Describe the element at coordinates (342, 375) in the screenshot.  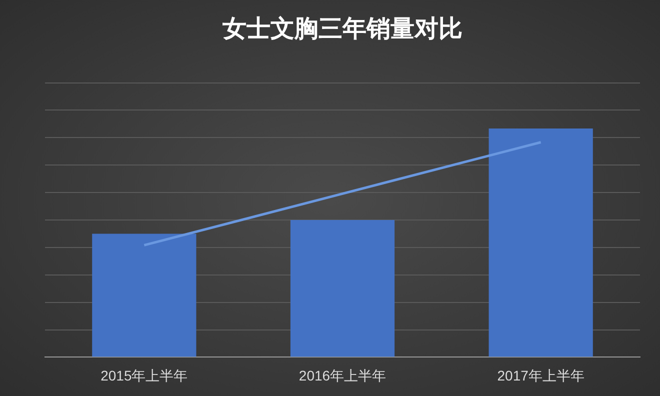
I see `x-tick-label: 2016年上半年` at that location.